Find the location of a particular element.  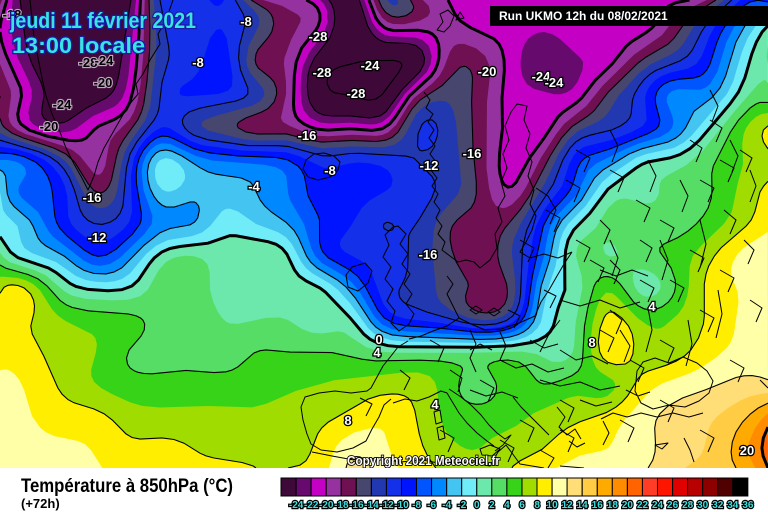

svg-text: -14 is located at coordinates (371, 505).